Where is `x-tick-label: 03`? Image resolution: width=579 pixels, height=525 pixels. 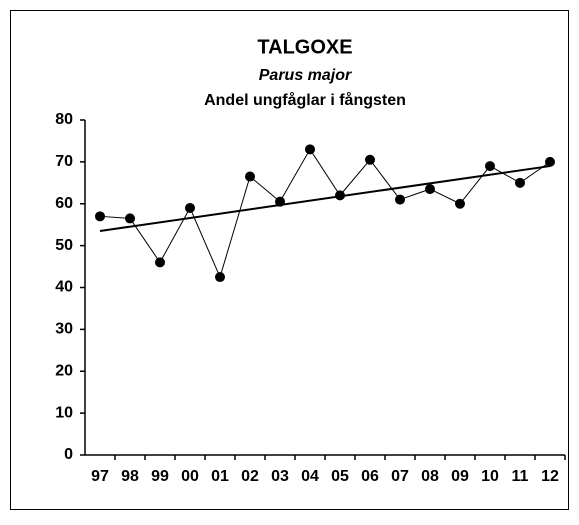 x-tick-label: 03 is located at coordinates (280, 476).